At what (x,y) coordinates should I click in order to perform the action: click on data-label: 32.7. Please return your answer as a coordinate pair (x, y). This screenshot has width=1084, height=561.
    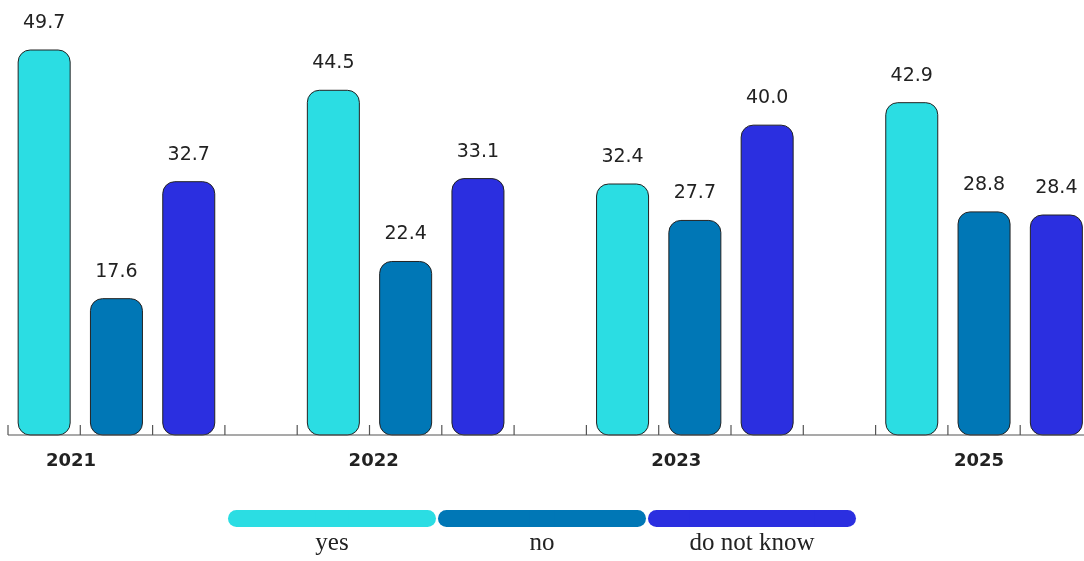
    Looking at the image, I should click on (188, 152).